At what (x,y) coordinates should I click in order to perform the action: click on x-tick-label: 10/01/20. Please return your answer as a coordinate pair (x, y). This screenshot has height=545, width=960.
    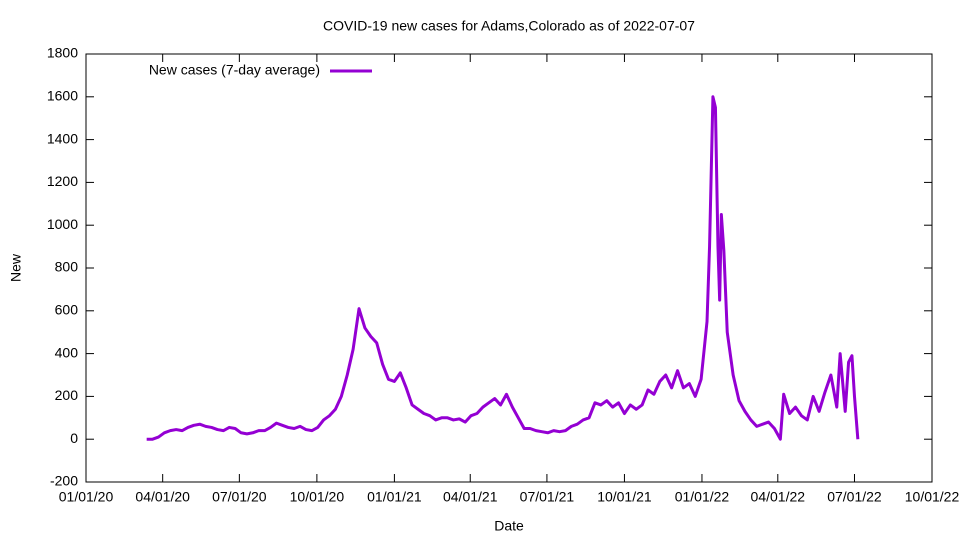
    Looking at the image, I should click on (317, 497).